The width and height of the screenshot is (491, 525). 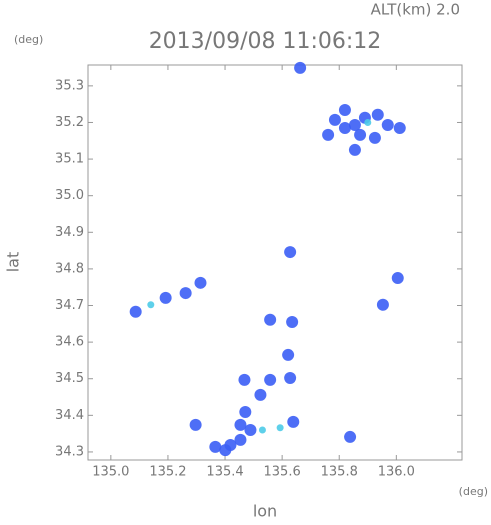 I want to click on x-tick-label: 135.2, so click(x=167, y=472).